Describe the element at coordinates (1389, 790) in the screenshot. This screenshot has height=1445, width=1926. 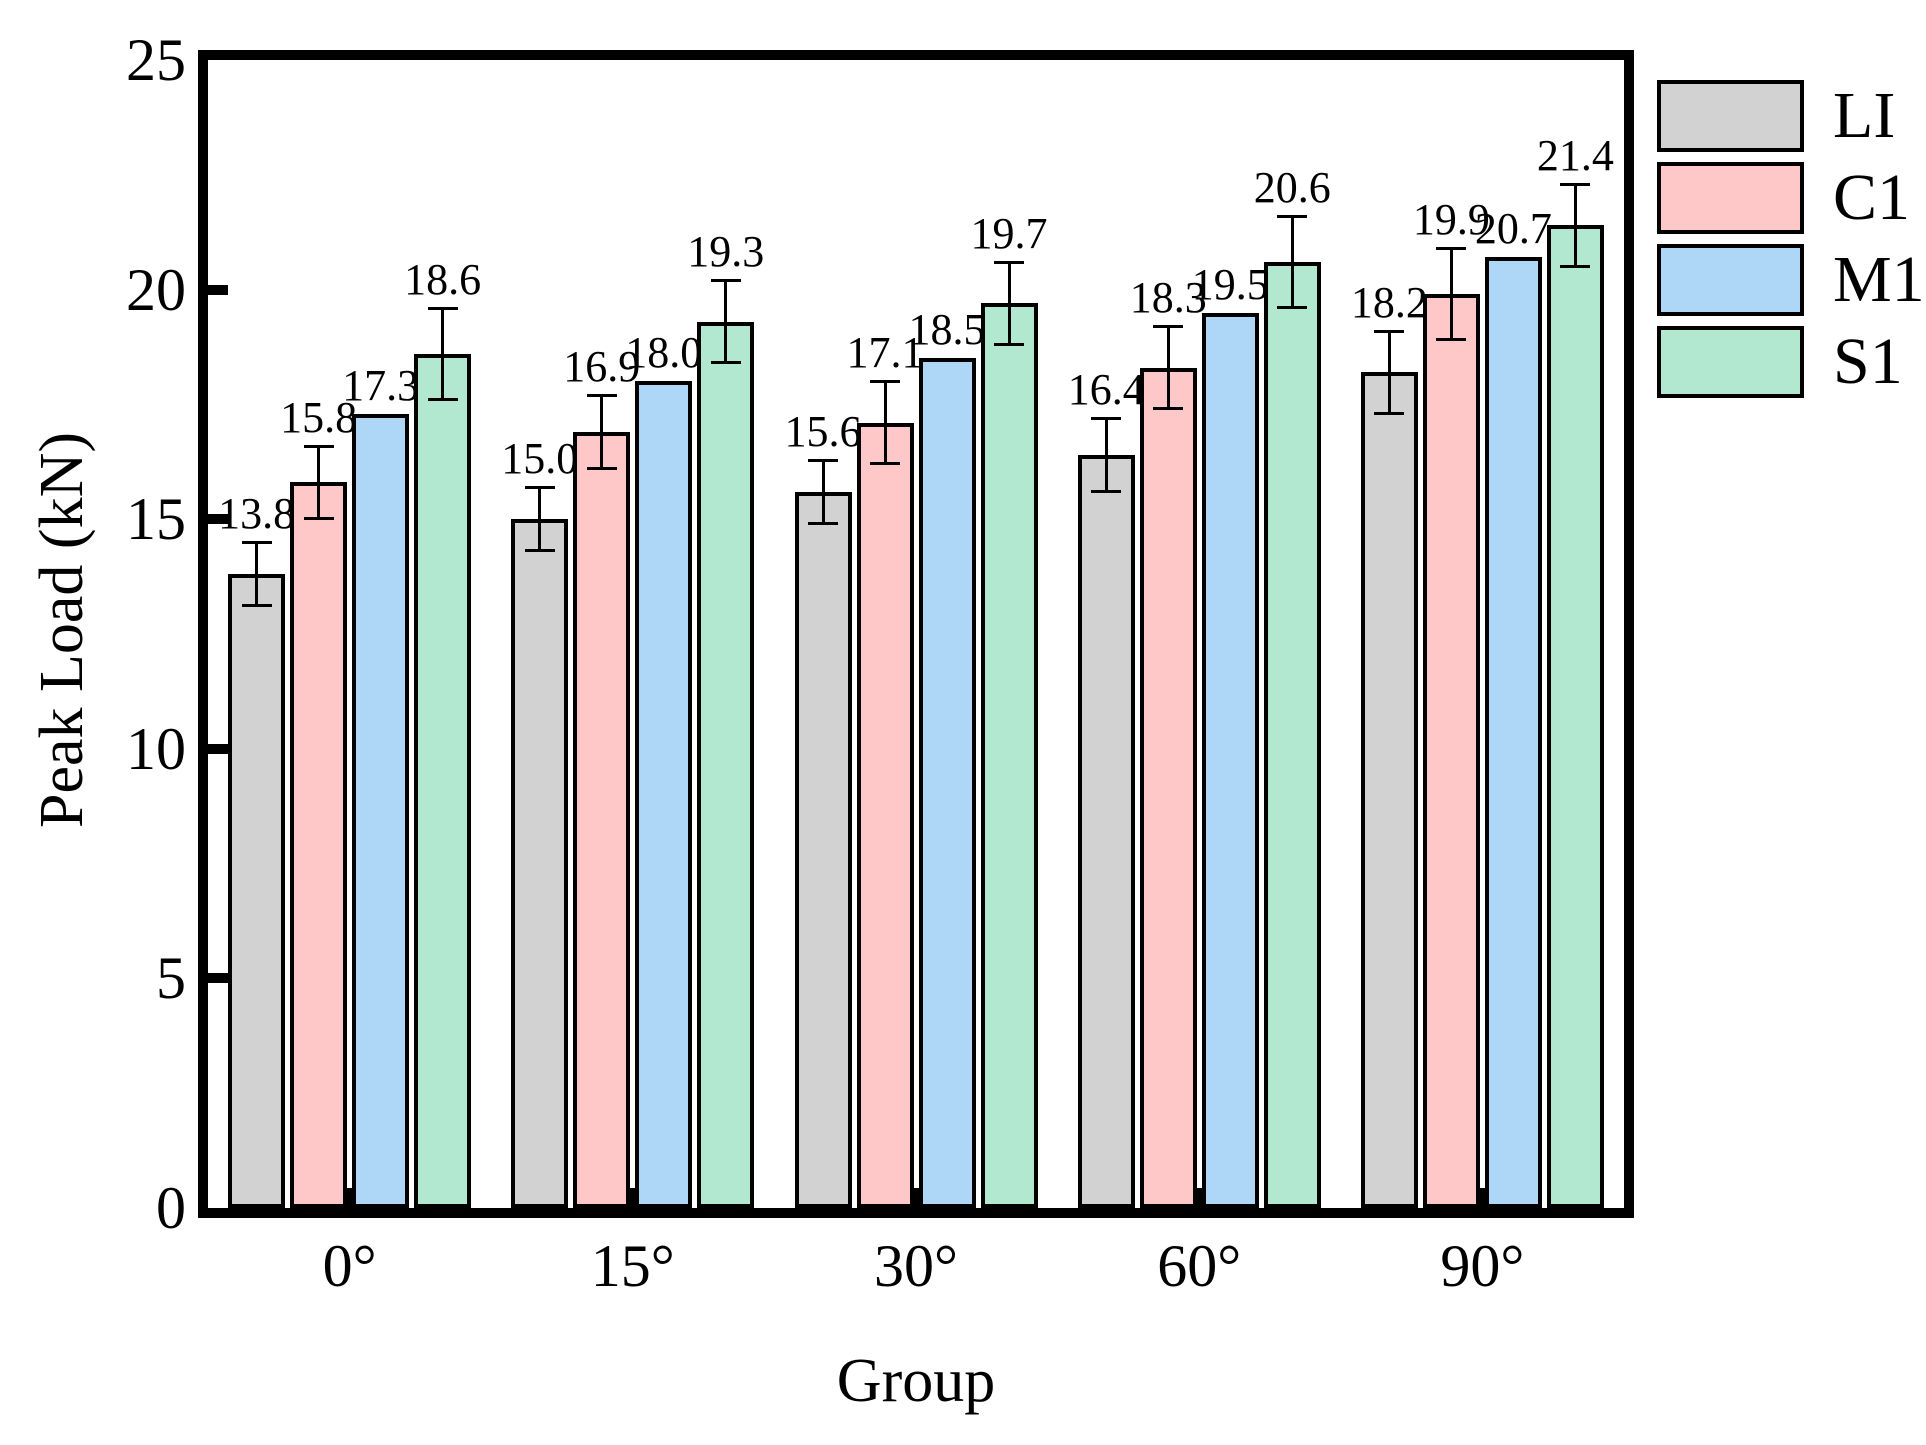
I see `bar-LI-90°` at that location.